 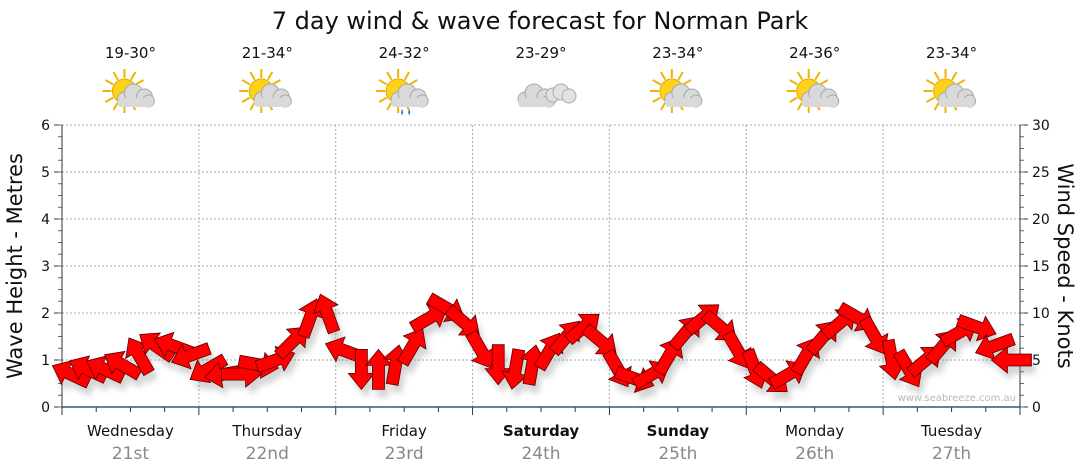 What do you see at coordinates (45, 408) in the screenshot?
I see `tick-label-left: 0` at bounding box center [45, 408].